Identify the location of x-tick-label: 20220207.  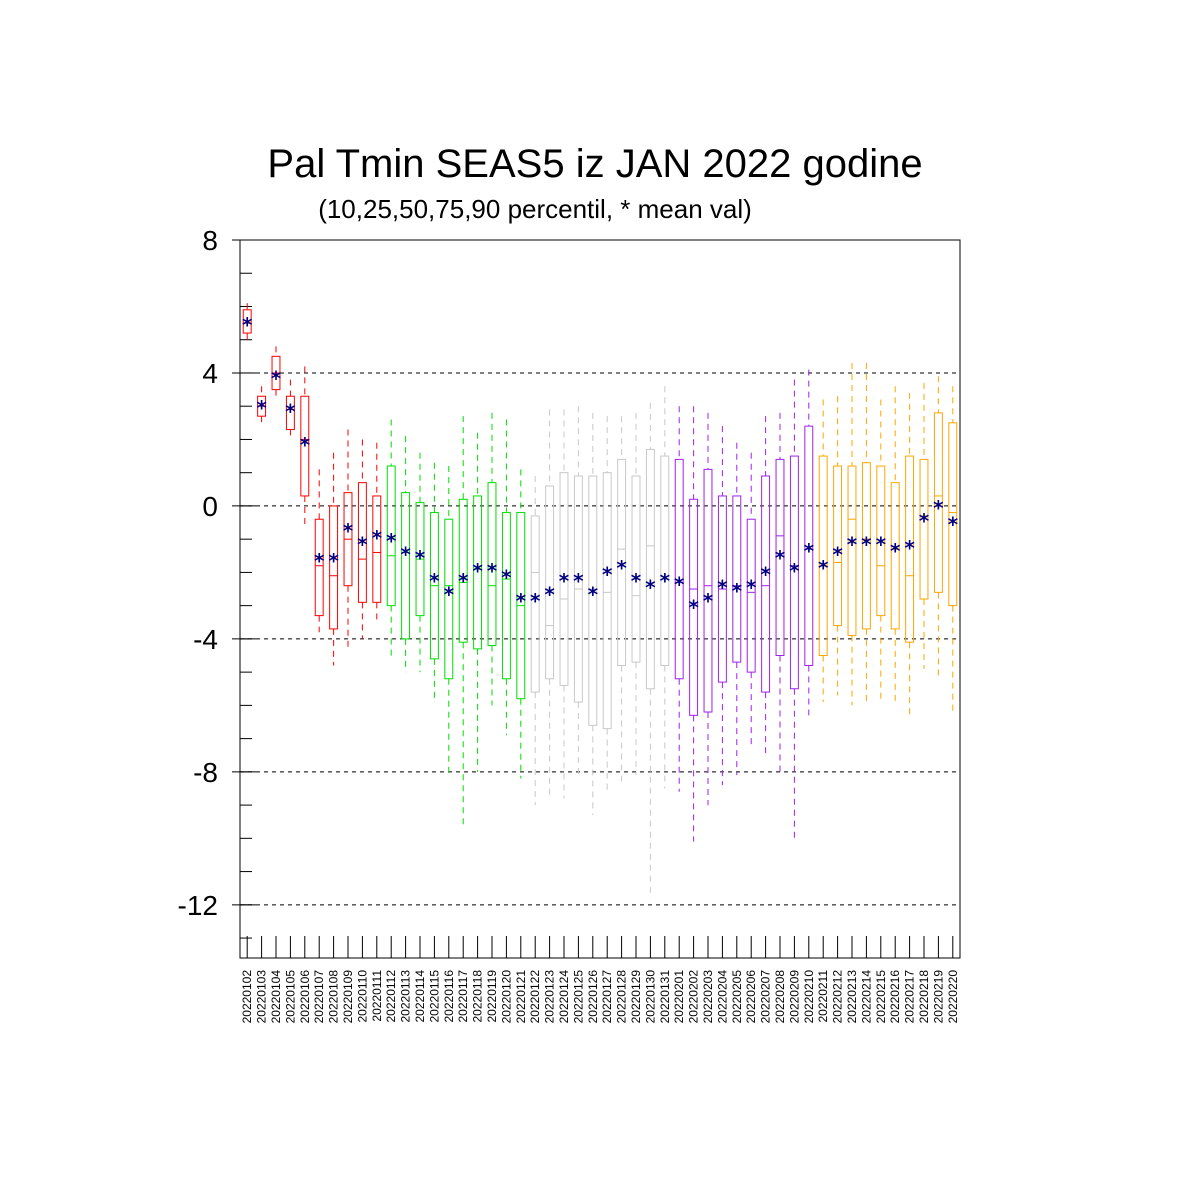
(766, 997).